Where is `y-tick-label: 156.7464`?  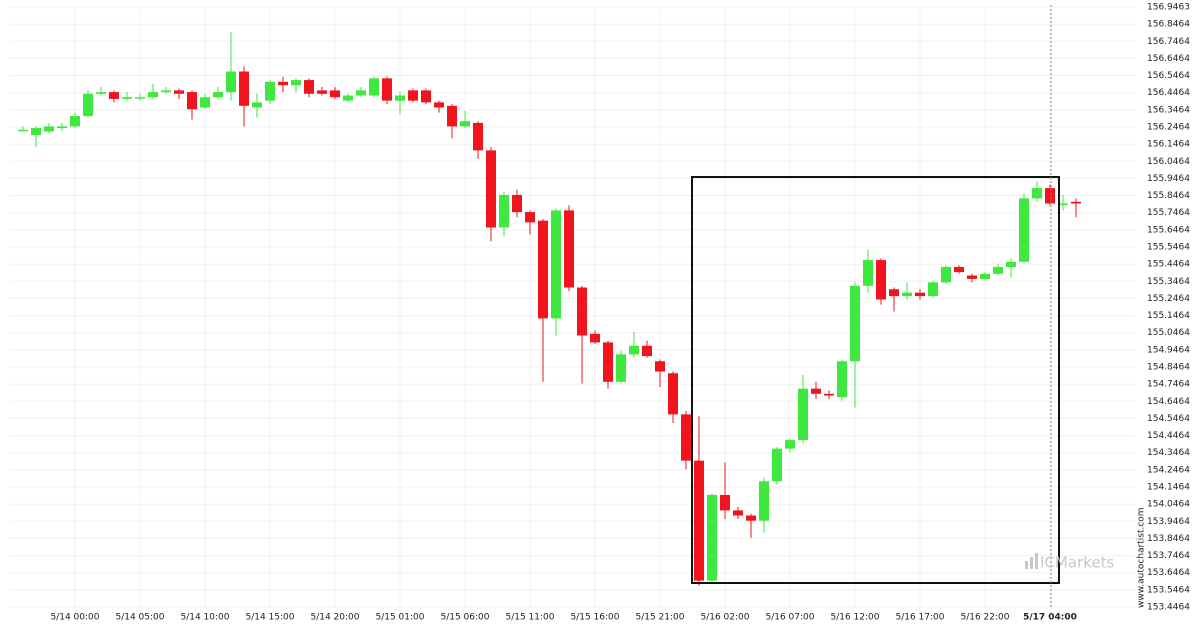
y-tick-label: 156.7464 is located at coordinates (1168, 42).